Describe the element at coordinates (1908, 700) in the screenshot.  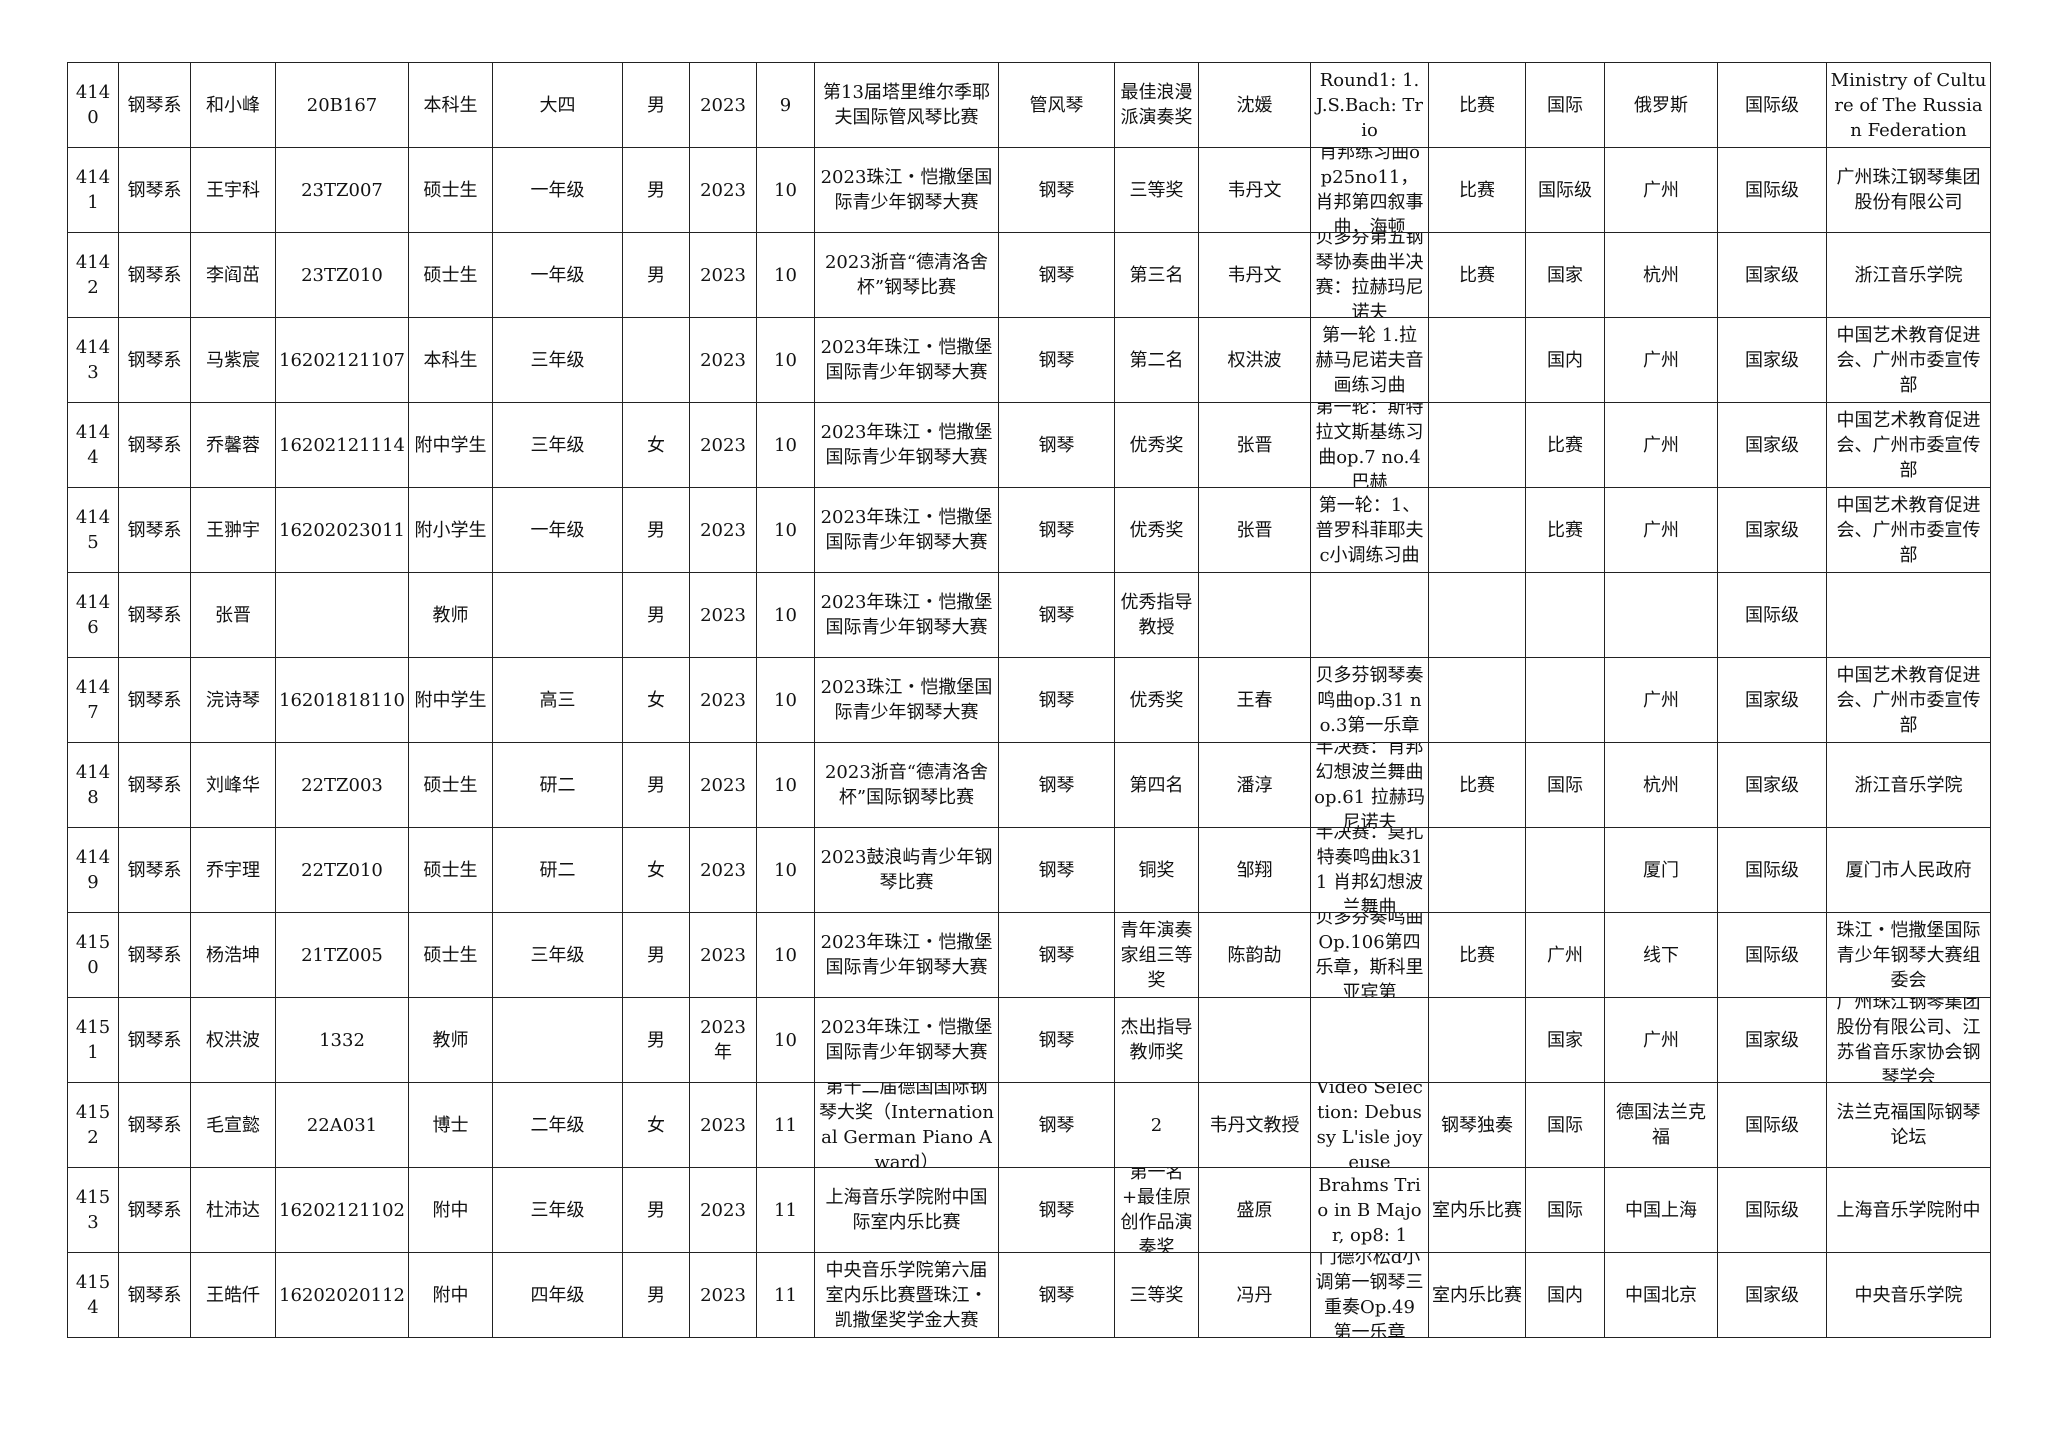
I see `cell-text: 中国艺术教育促进会、广州市委宣传部` at that location.